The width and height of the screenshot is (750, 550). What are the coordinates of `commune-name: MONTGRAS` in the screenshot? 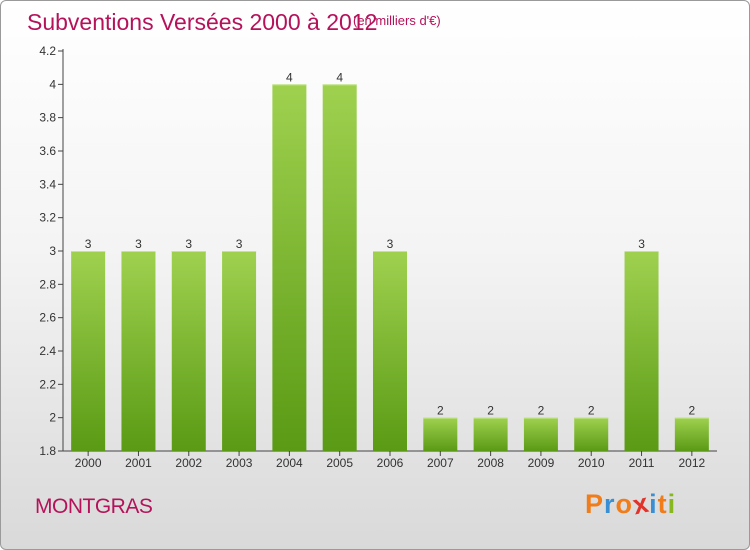 It's located at (94, 506).